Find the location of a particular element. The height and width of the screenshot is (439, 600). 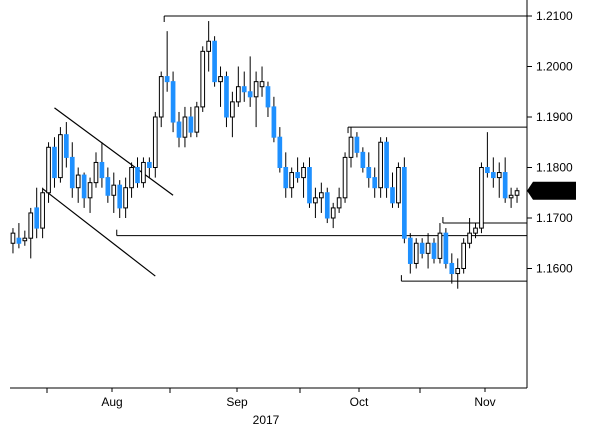

y-axis-ticks: 1.2100 1.2000 1.1900 1.1800 1.1700 1.1600 is located at coordinates (550, 142).